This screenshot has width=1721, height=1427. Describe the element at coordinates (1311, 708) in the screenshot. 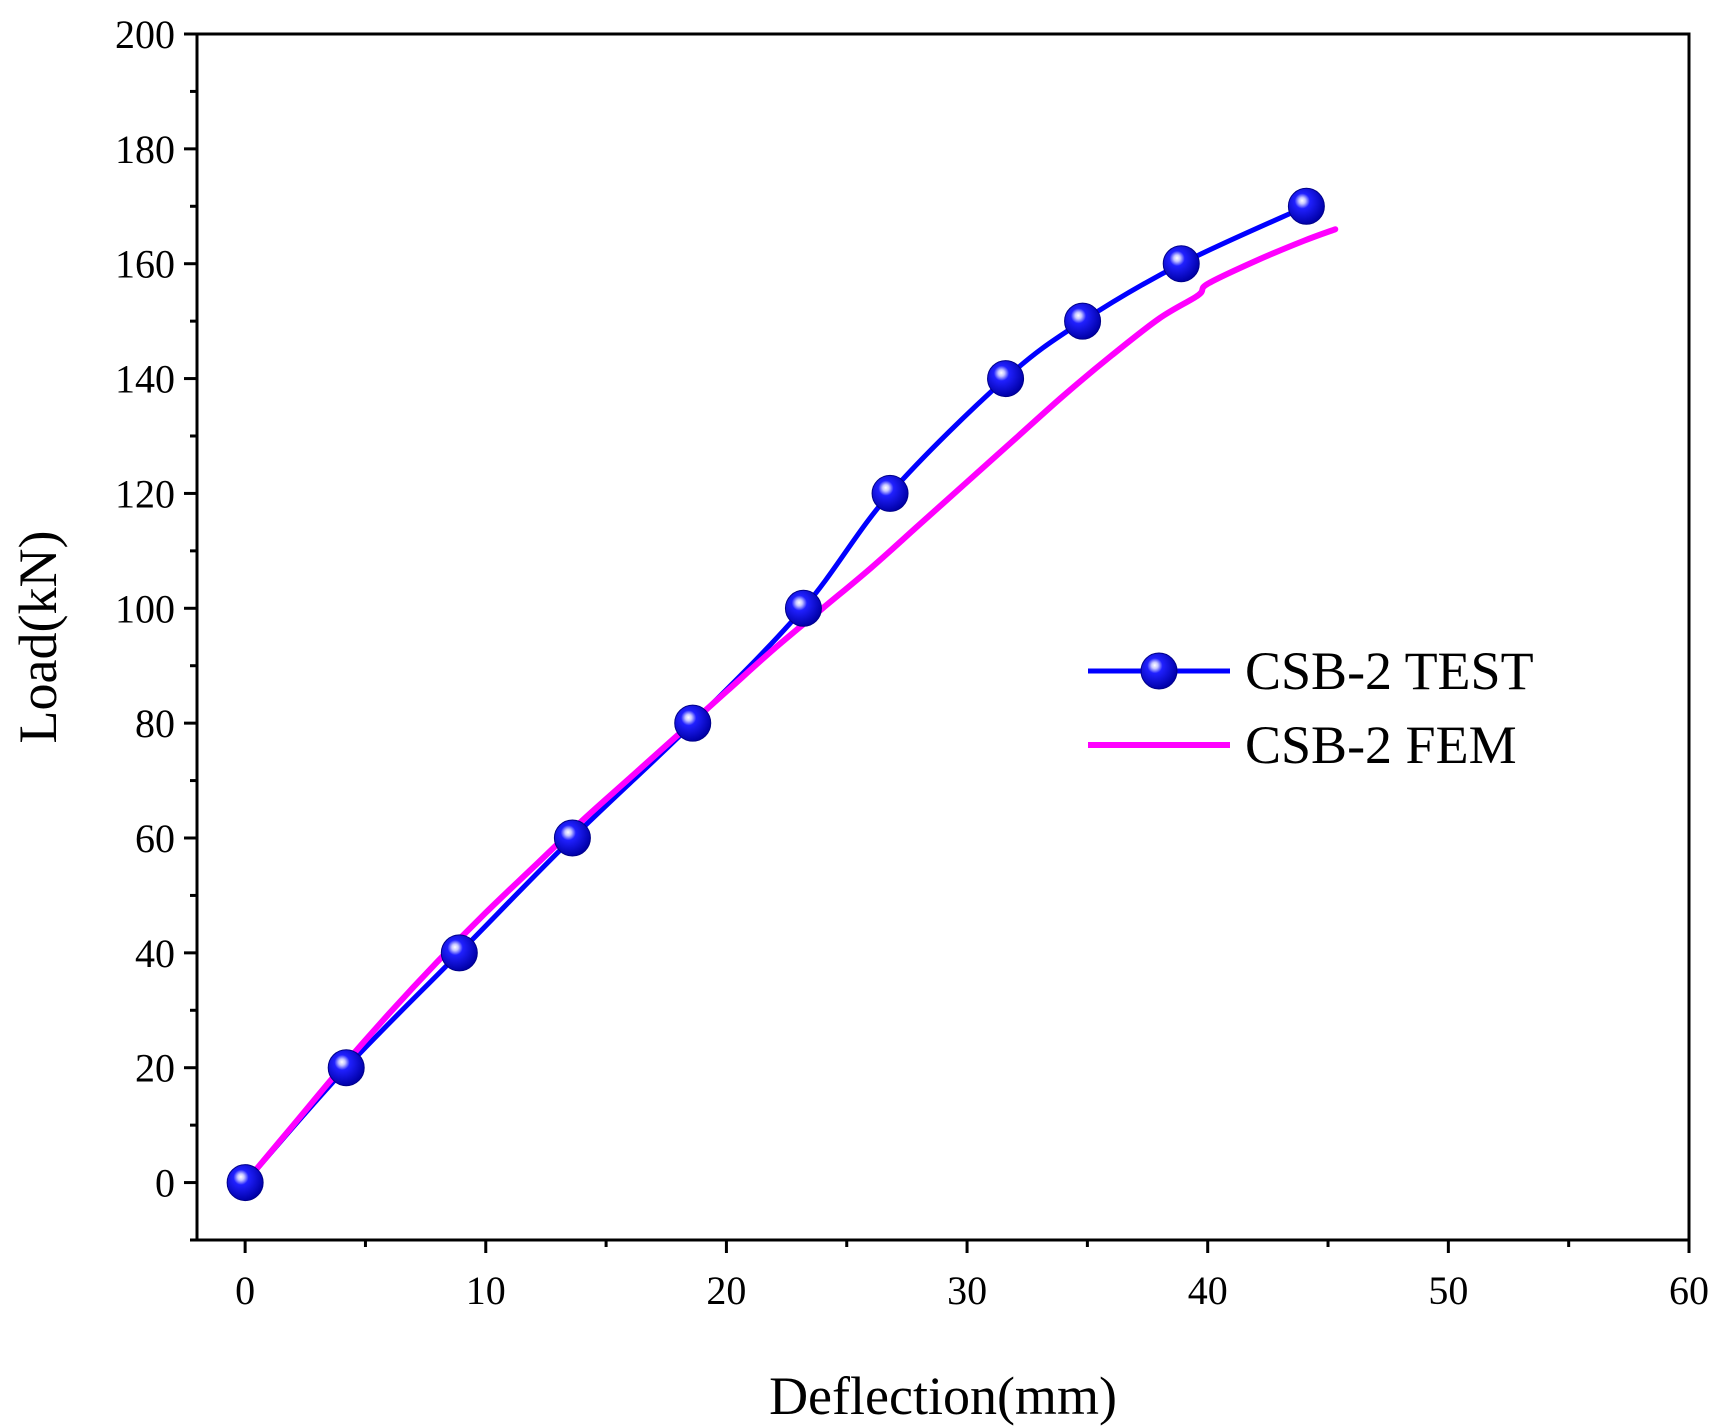

I see `legend: CSB-2 TEST CSB-2 FEM` at that location.